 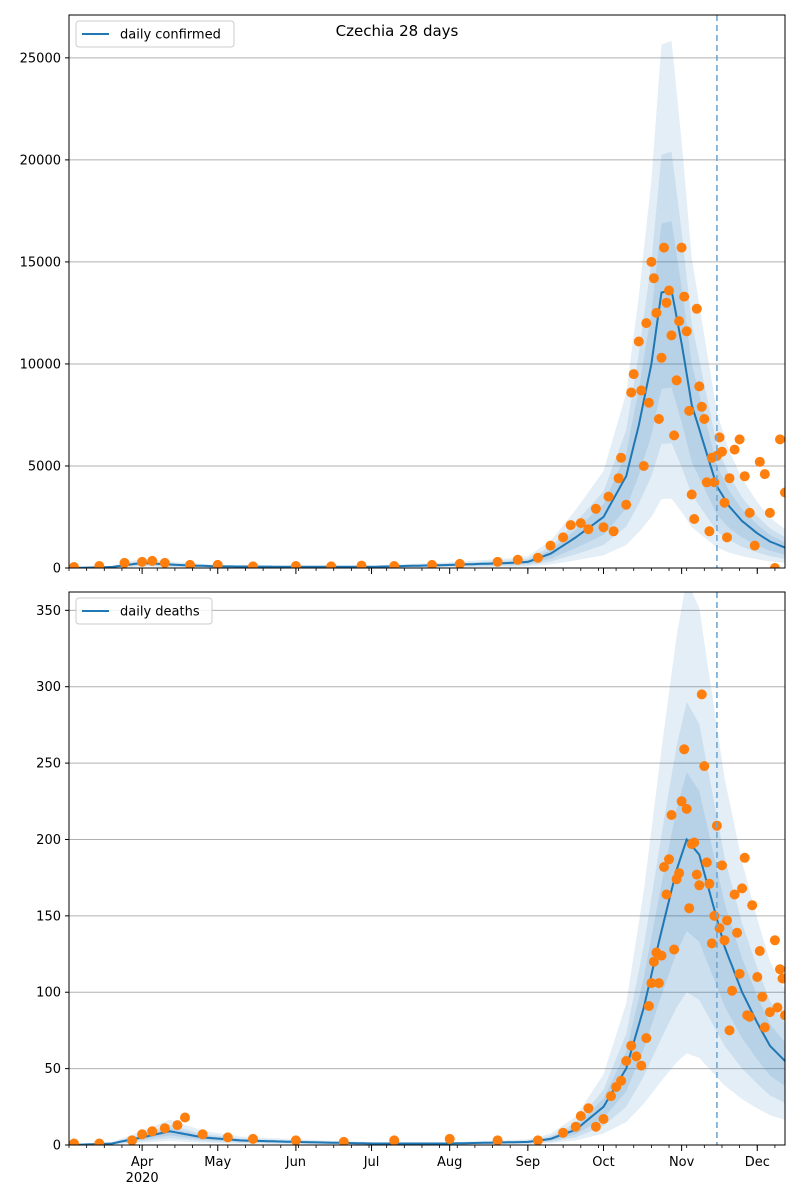 I want to click on legend-label: daily deaths, so click(x=160, y=612).